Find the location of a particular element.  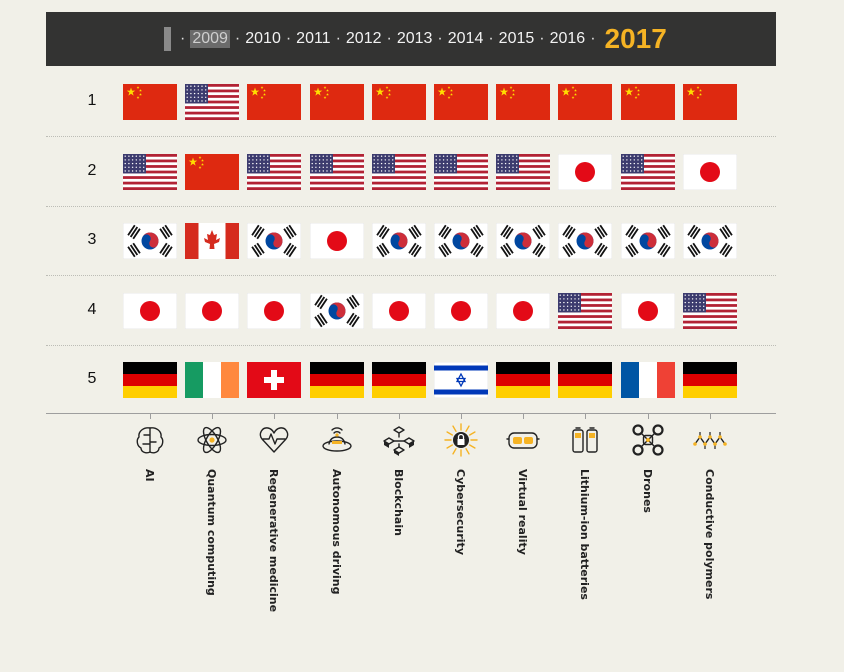

year-2010: 2010 is located at coordinates (263, 38).